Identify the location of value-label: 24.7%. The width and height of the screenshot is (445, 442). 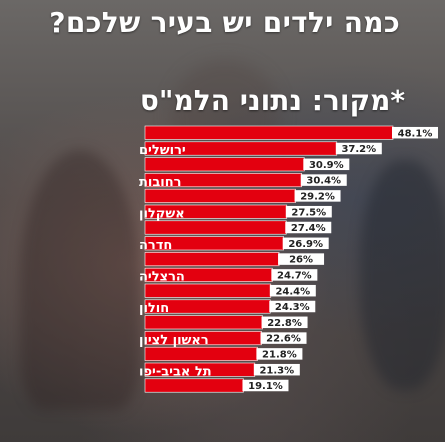
(294, 275).